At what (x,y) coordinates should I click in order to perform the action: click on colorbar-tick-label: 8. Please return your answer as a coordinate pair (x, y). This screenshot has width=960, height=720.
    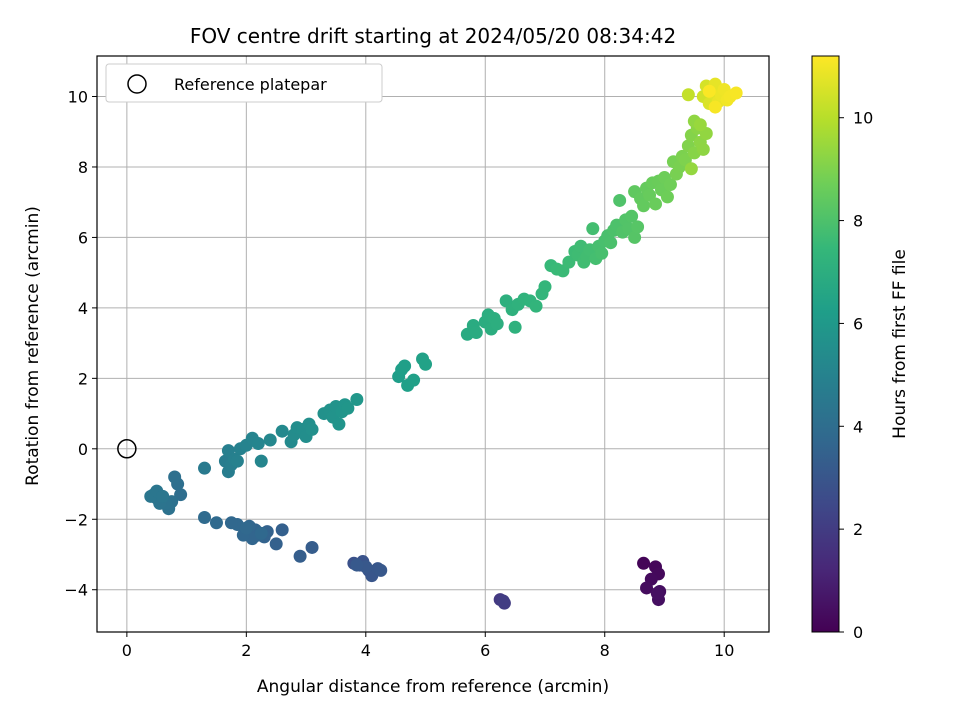
    Looking at the image, I should click on (858, 221).